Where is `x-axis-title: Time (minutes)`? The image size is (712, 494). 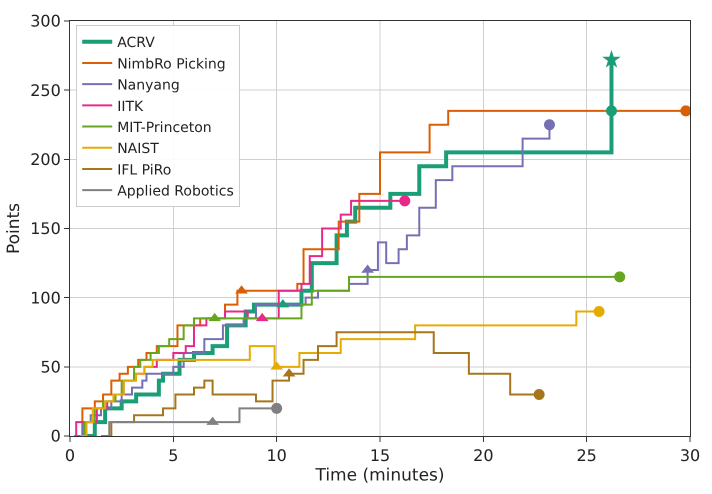
x-axis-title: Time (minutes) is located at coordinates (379, 476).